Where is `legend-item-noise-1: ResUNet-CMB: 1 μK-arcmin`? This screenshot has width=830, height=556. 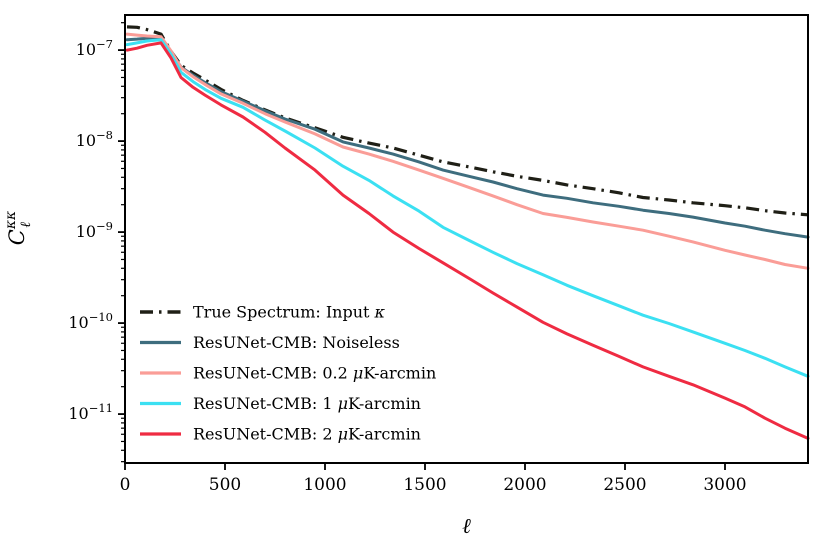
legend-item-noise-1: ResUNet-CMB: 1 μK-arcmin is located at coordinates (280, 403).